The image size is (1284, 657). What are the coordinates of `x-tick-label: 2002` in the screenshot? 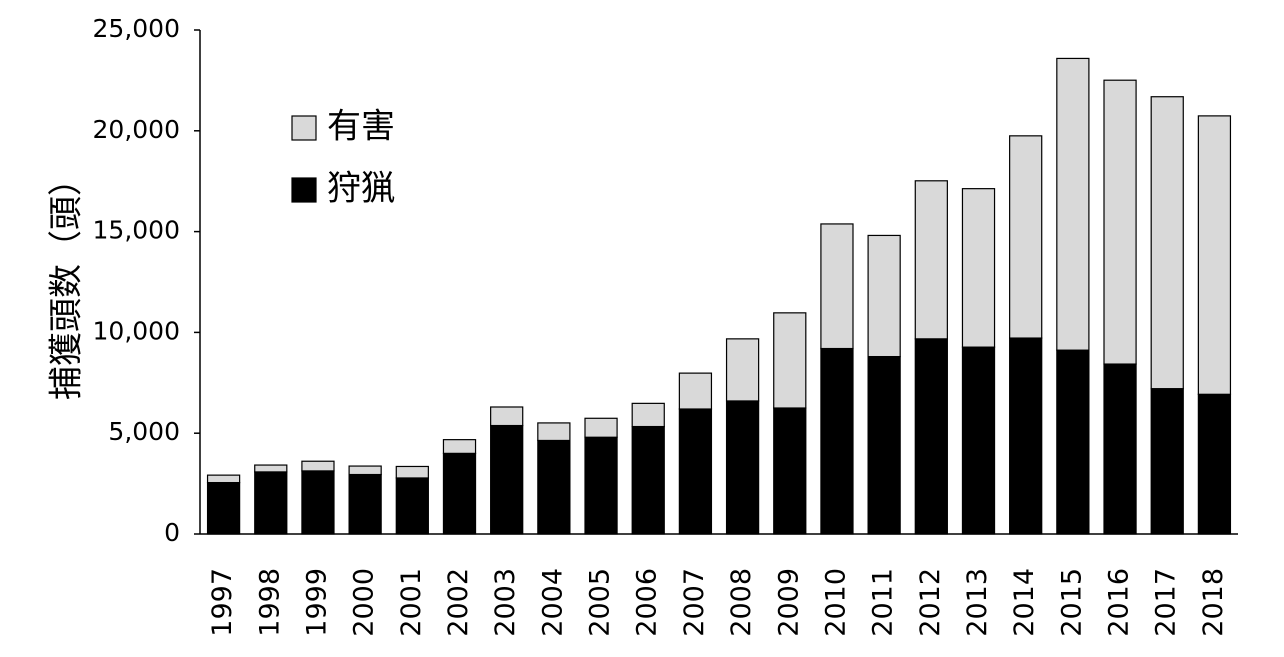 It's located at (458, 602).